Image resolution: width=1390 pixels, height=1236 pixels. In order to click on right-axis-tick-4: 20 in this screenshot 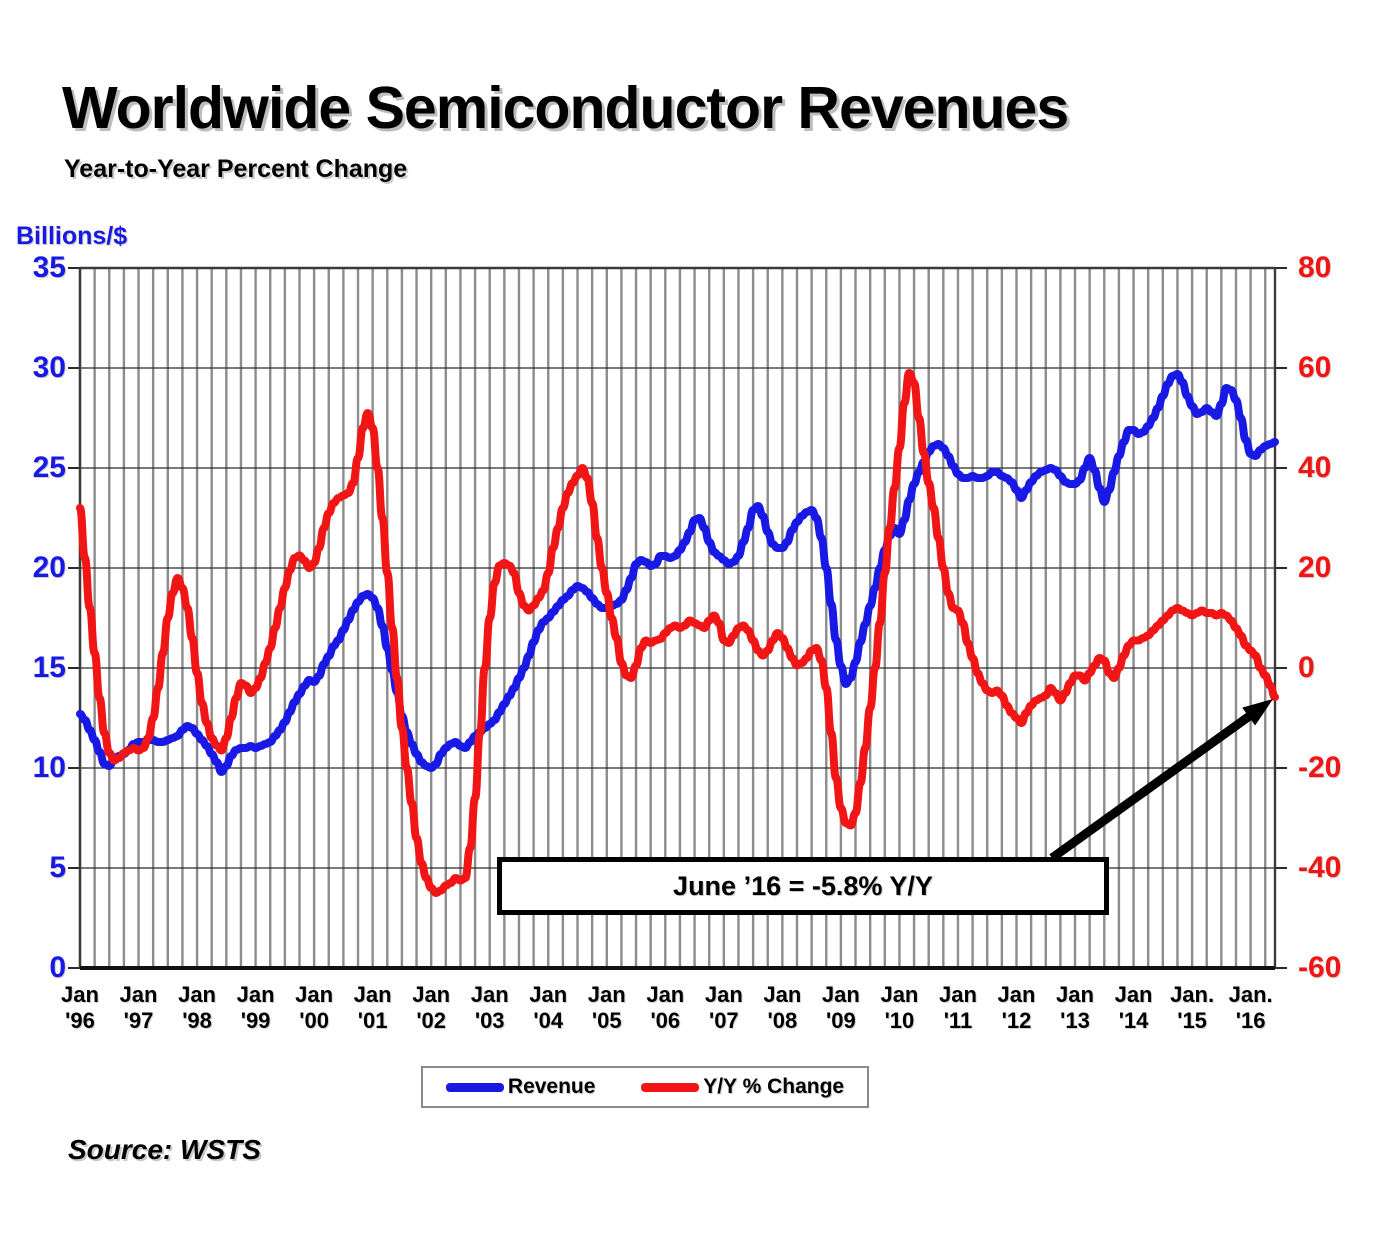, I will do `click(1315, 567)`.